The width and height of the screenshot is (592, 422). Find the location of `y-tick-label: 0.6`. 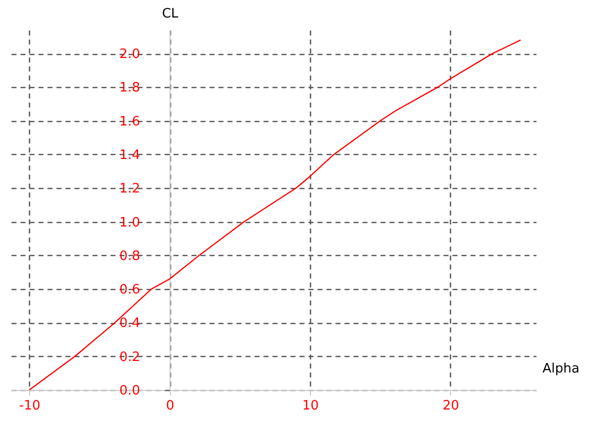

y-tick-label: 0.6 is located at coordinates (129, 290).